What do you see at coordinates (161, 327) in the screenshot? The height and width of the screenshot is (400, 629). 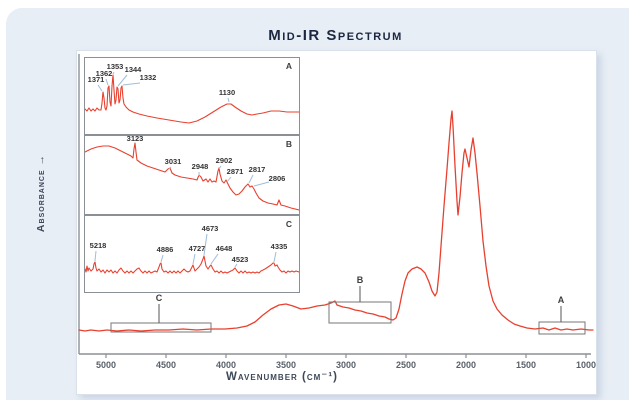 I see `region-box-c` at bounding box center [161, 327].